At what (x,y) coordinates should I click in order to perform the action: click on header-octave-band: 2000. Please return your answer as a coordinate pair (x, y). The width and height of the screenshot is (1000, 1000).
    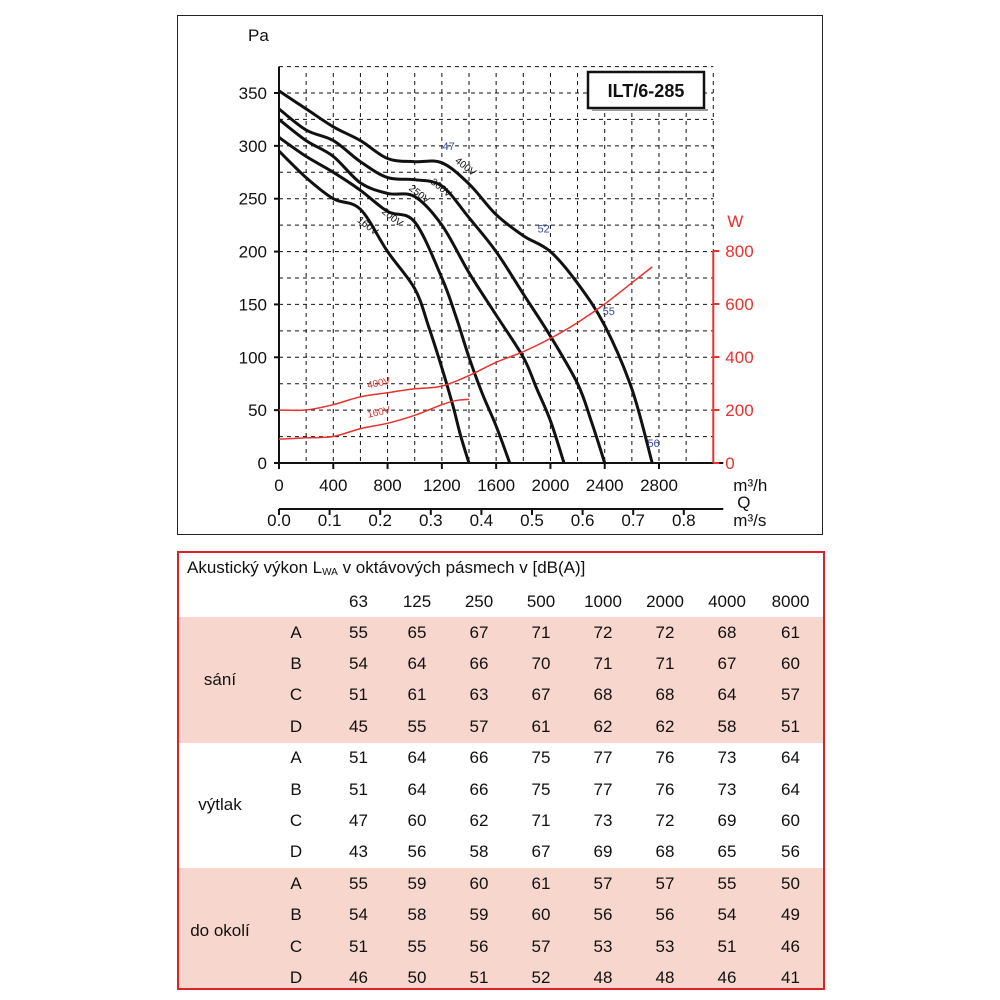
    Looking at the image, I should click on (665, 601).